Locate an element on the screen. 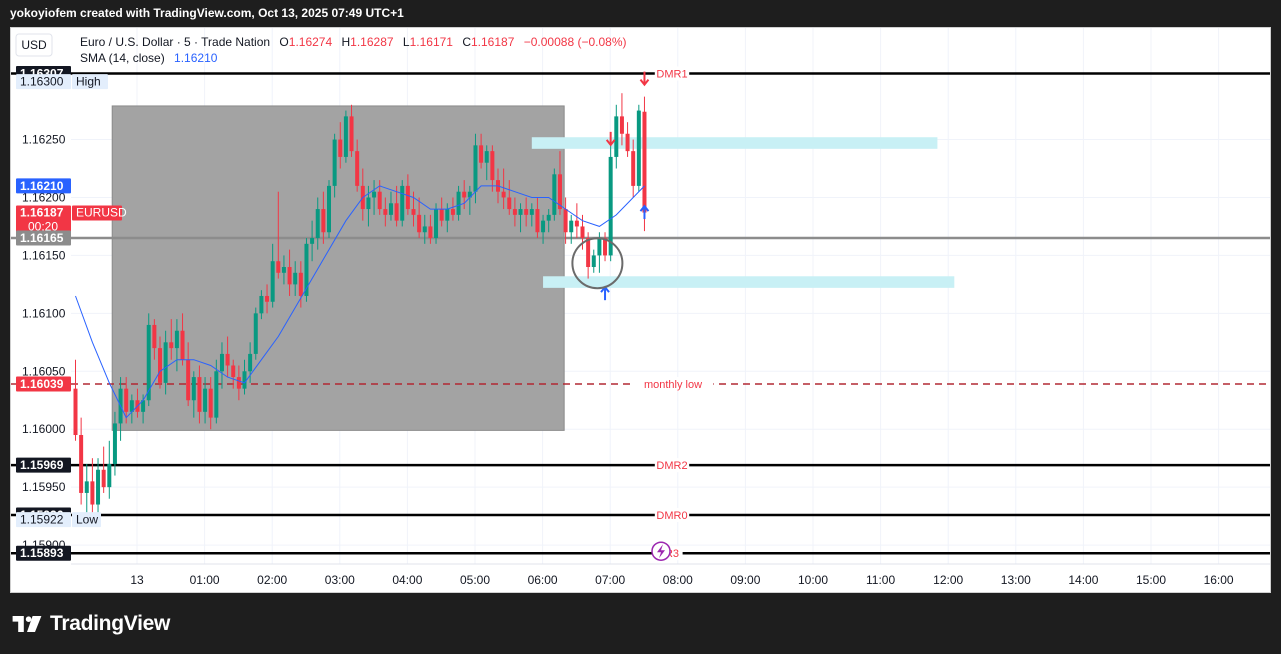 This screenshot has width=1281, height=654. sma-legend: SMA (14, close) 1.16210 is located at coordinates (149, 58).